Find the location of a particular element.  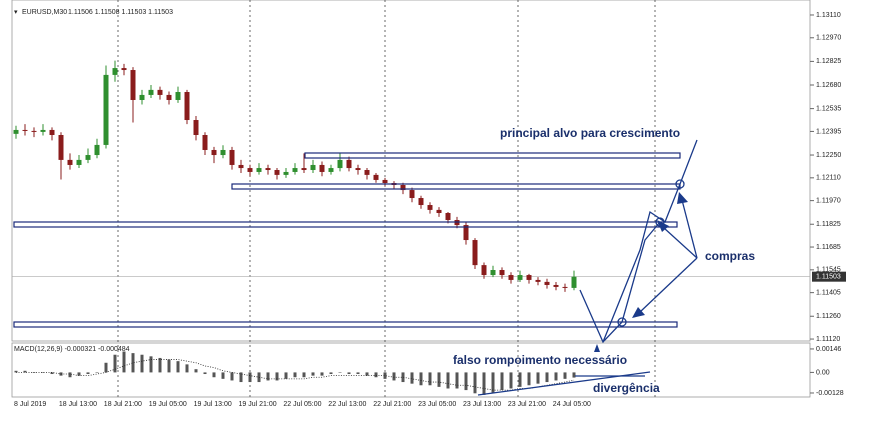

current-price-label: 1.11503 is located at coordinates (828, 277).